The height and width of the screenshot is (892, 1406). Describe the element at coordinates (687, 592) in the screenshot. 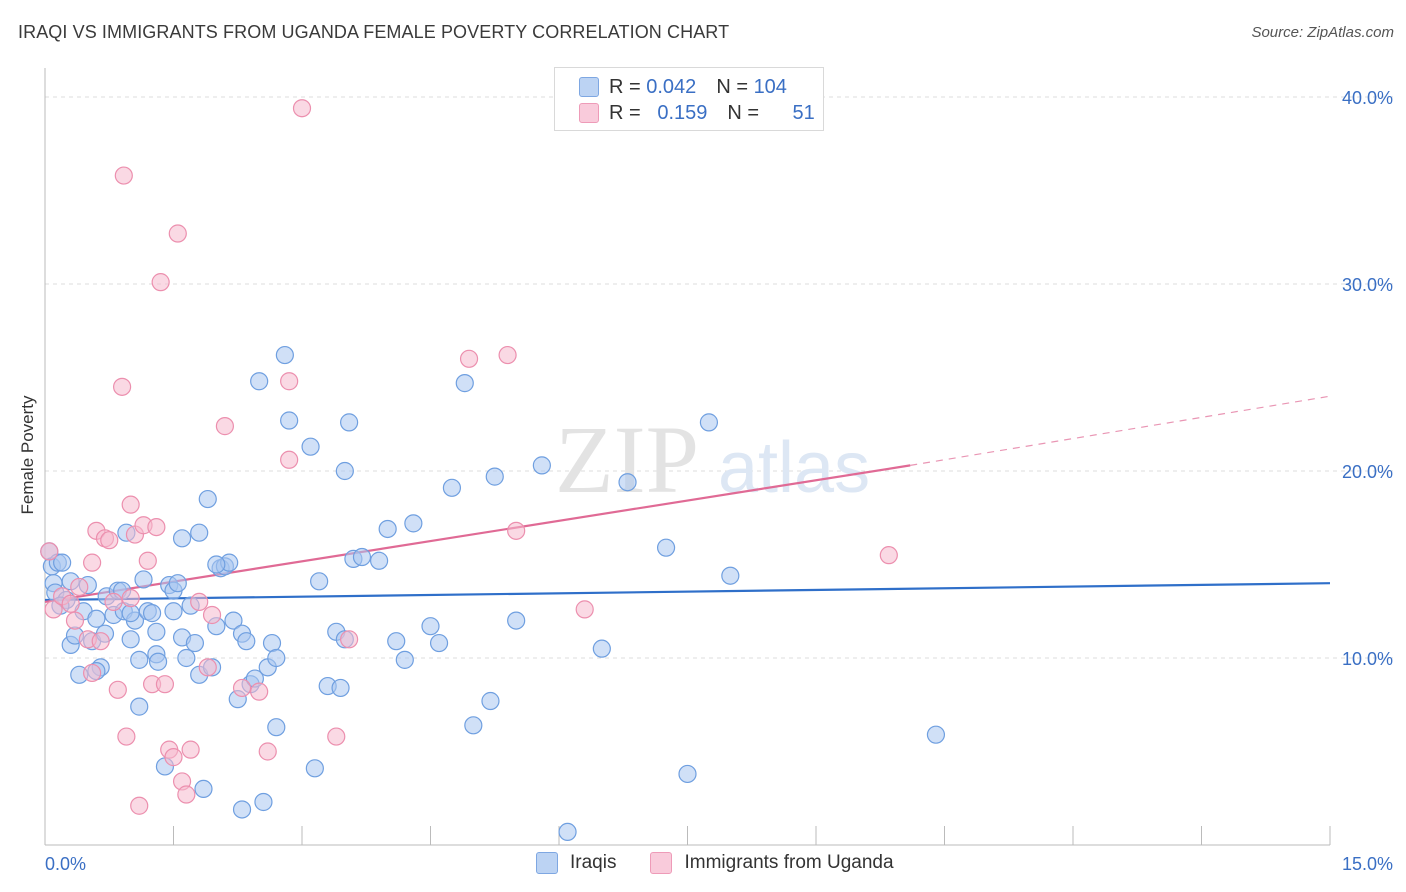

I see `trend-line-iraqis` at that location.